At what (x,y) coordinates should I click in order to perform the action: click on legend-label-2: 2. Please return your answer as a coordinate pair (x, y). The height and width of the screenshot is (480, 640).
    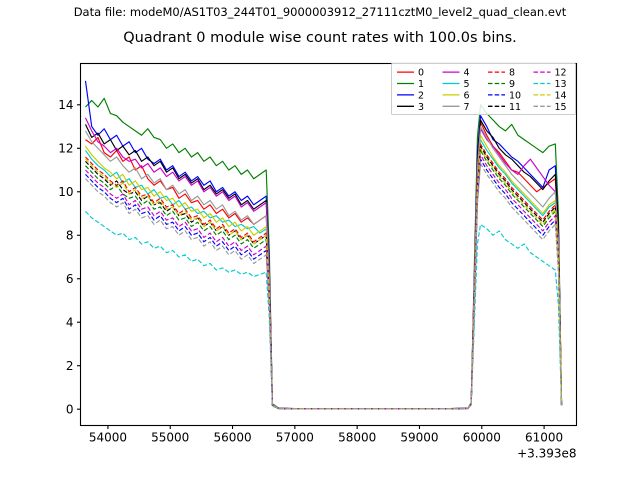
    Looking at the image, I should click on (421, 96).